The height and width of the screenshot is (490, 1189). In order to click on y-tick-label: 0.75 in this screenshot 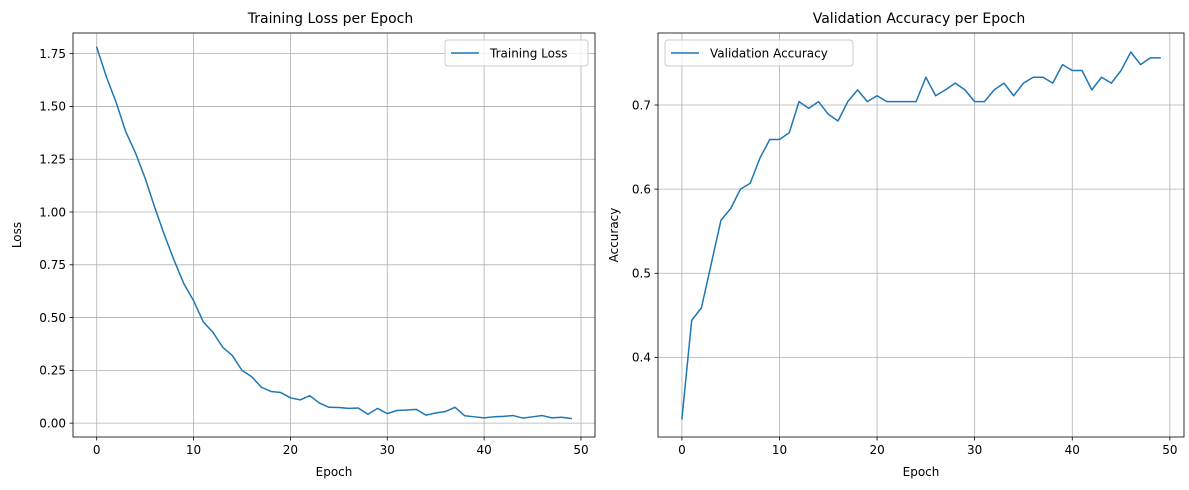, I will do `click(52, 265)`.